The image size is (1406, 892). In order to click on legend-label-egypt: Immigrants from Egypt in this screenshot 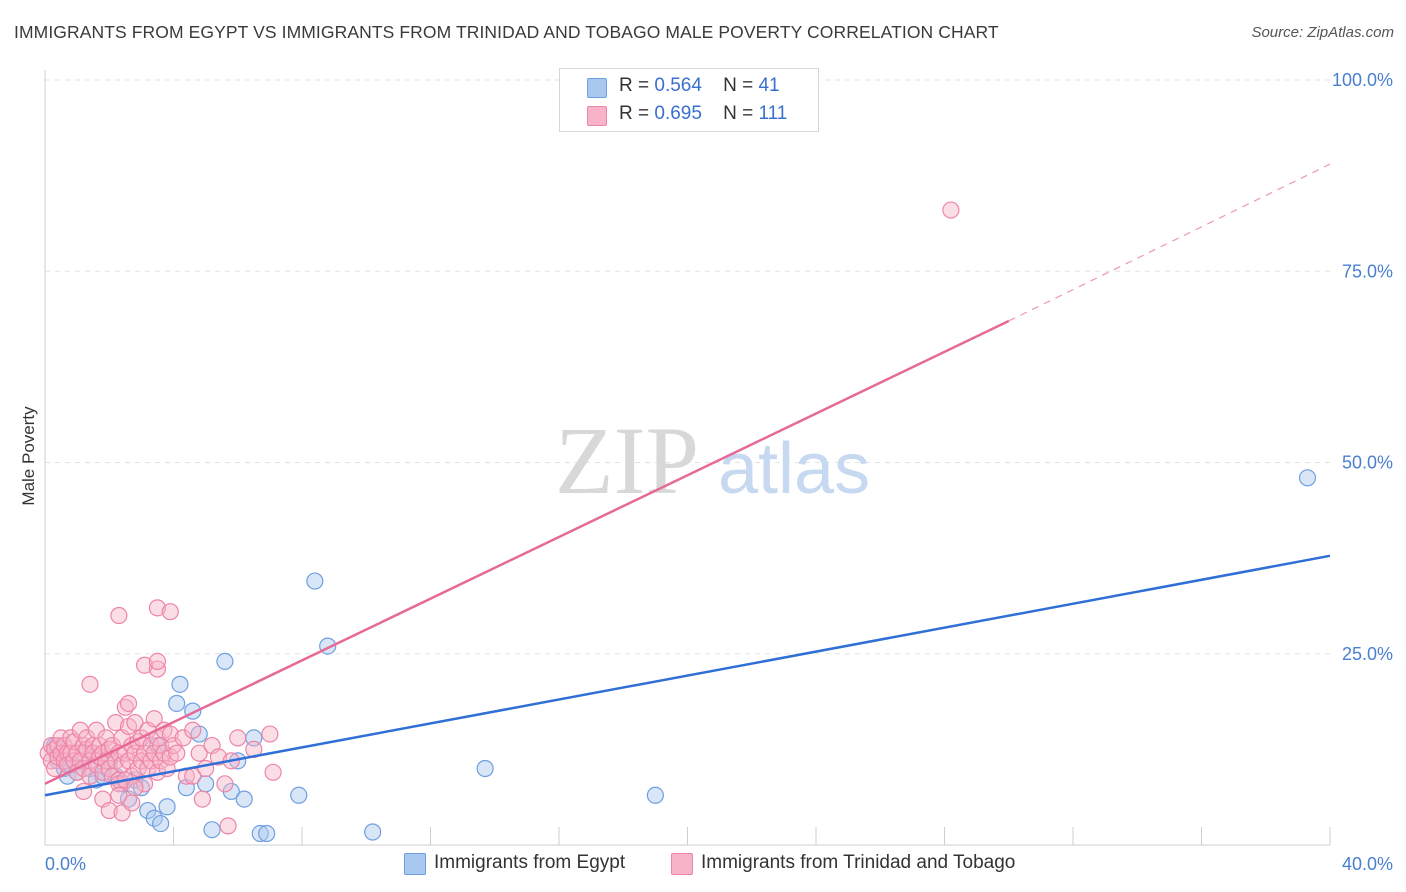, I will do `click(530, 862)`.